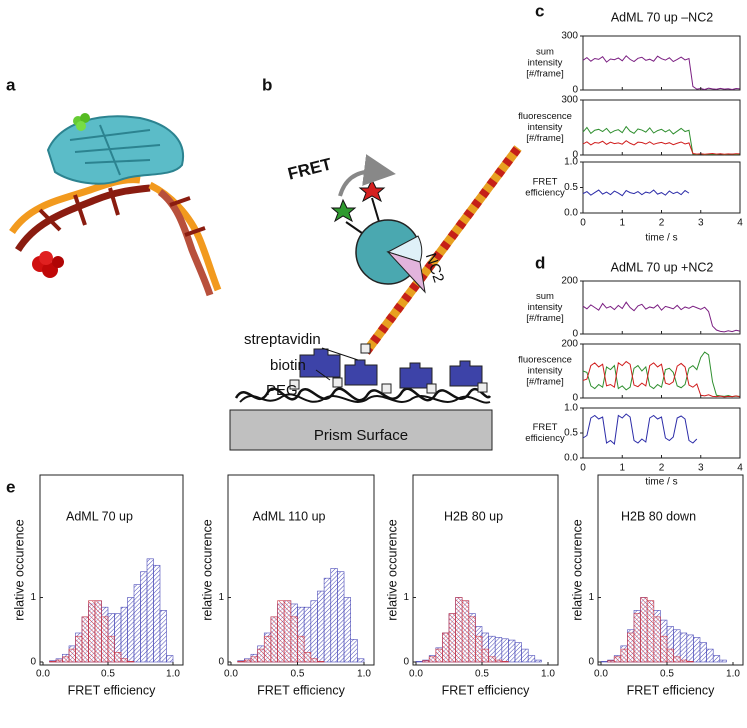 The image size is (747, 728). What do you see at coordinates (43, 674) in the screenshot?
I see `x-tick-label: 0.0` at bounding box center [43, 674].